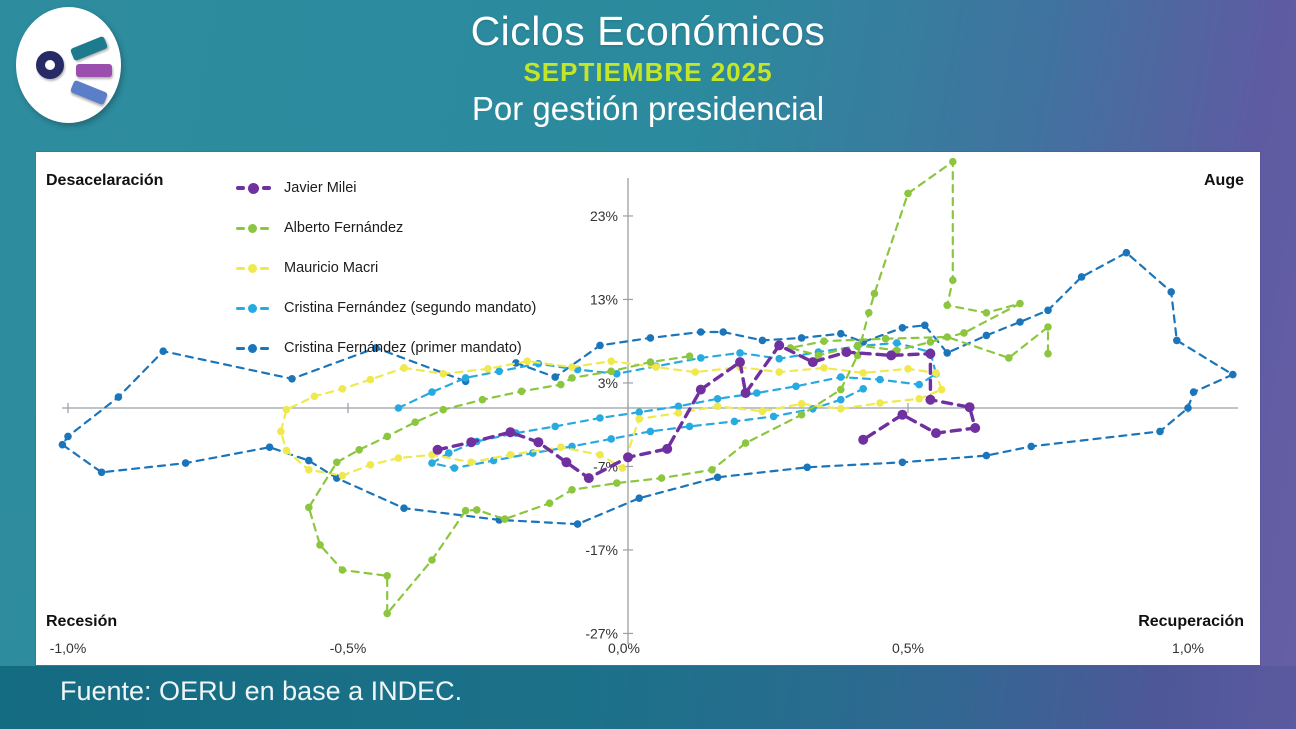  What do you see at coordinates (908, 648) in the screenshot?
I see `x-tick-label: 0,5%` at bounding box center [908, 648].